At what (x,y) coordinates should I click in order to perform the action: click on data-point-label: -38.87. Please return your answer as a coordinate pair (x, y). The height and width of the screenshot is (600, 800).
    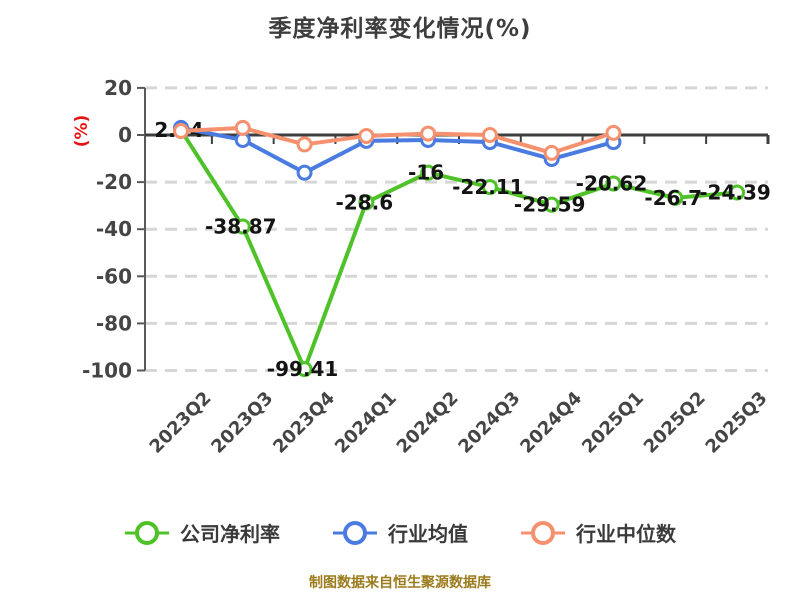
    Looking at the image, I should click on (241, 227).